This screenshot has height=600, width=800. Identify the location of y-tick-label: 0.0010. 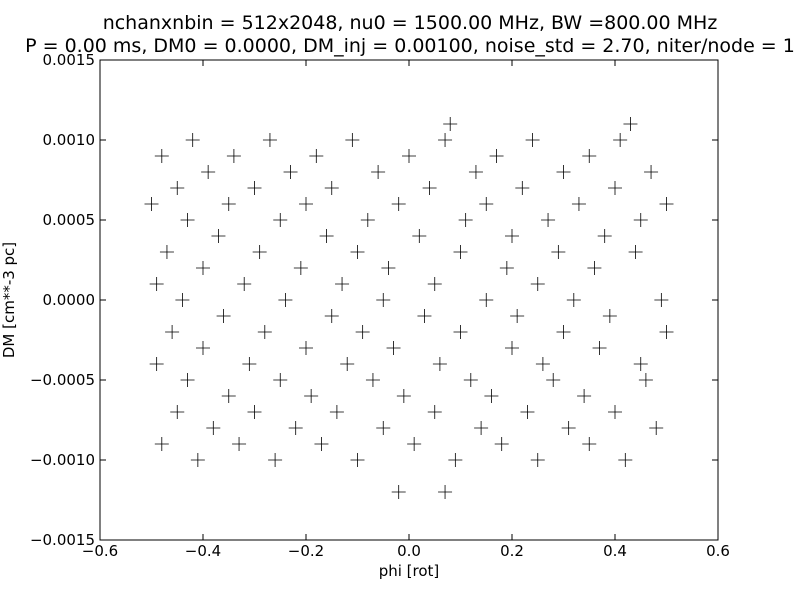
(69, 140).